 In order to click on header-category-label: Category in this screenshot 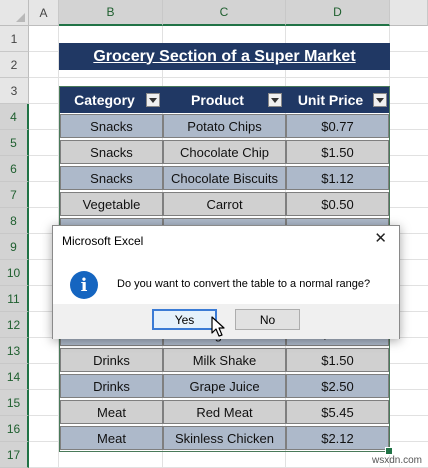, I will do `click(104, 100)`.